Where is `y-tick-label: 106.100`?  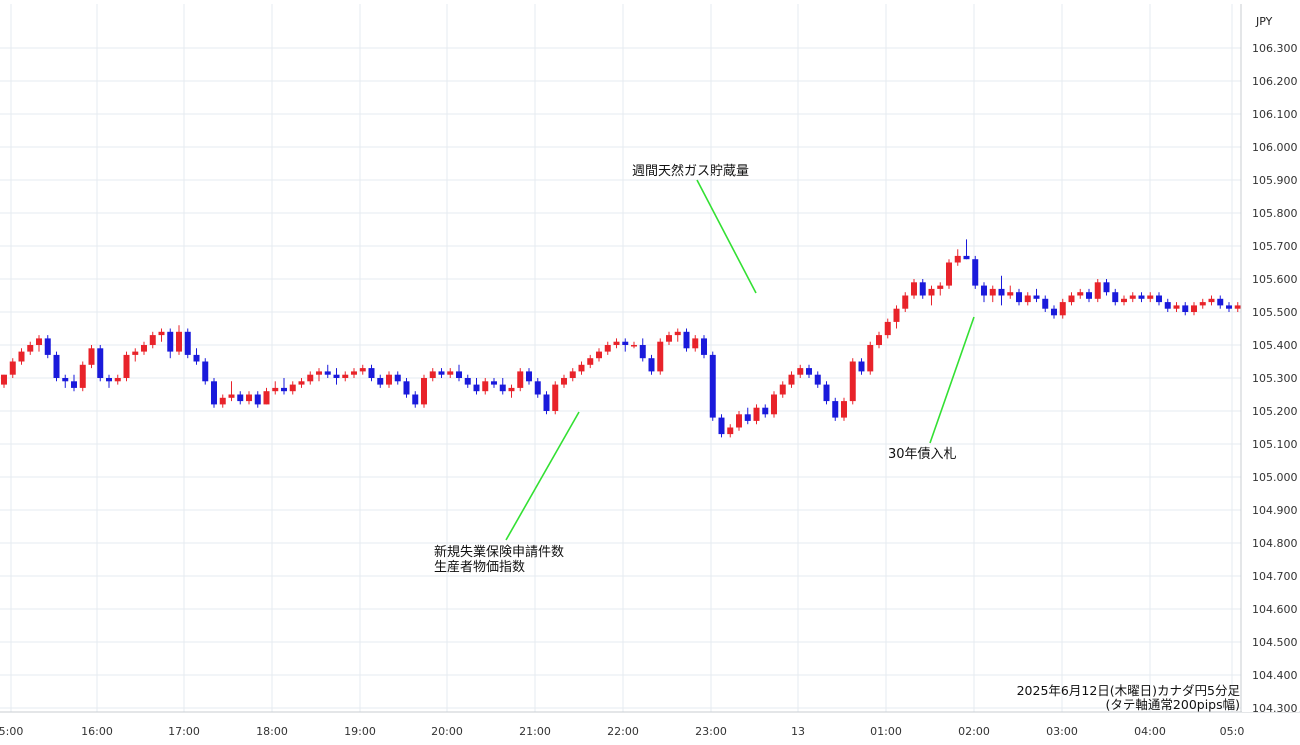 y-tick-label: 106.100 is located at coordinates (1275, 114).